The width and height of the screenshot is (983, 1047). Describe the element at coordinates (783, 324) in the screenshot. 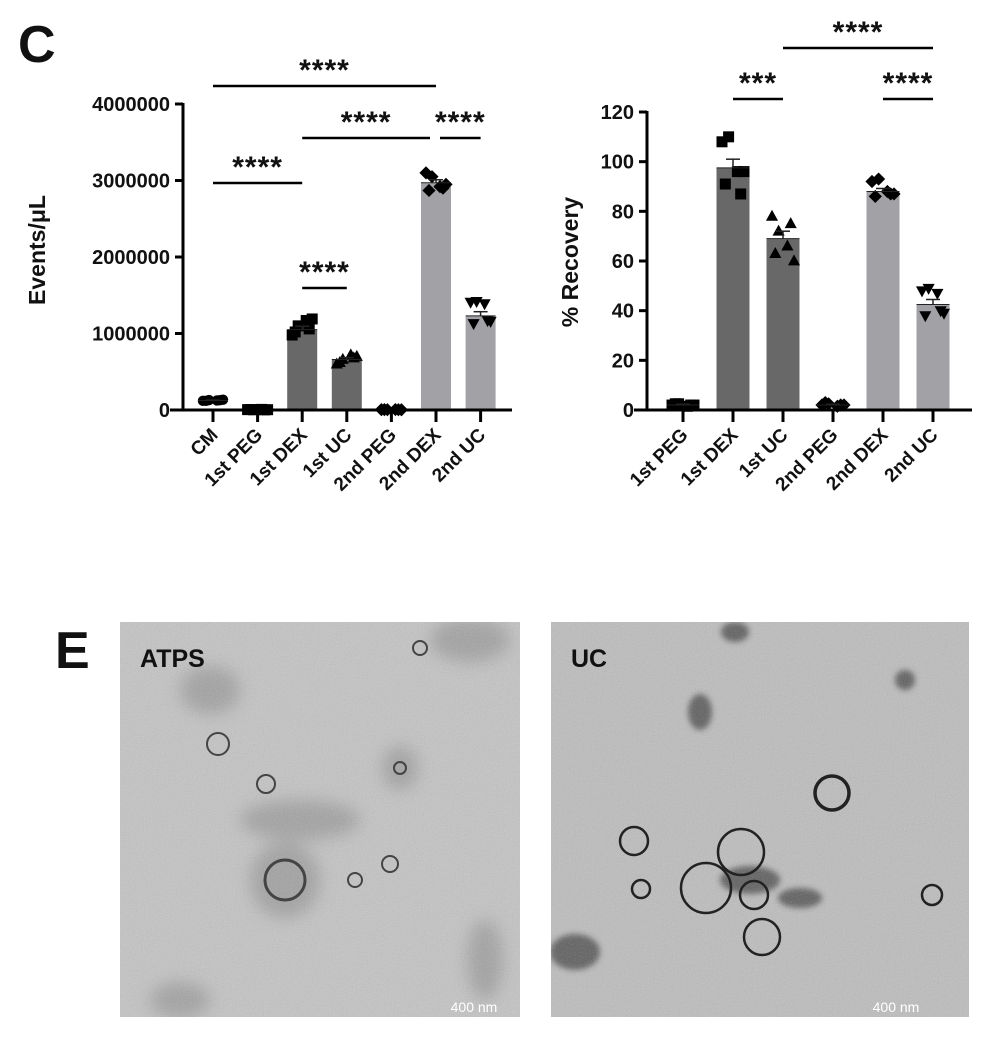

I see `bar-1st-uc` at that location.